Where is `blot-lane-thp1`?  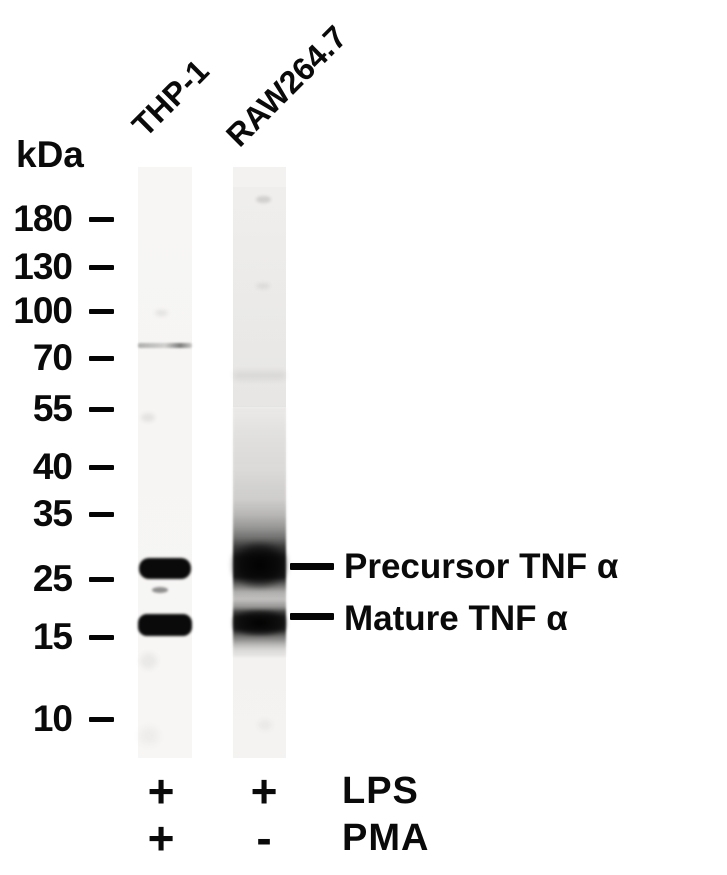 blot-lane-thp1 is located at coordinates (165, 462).